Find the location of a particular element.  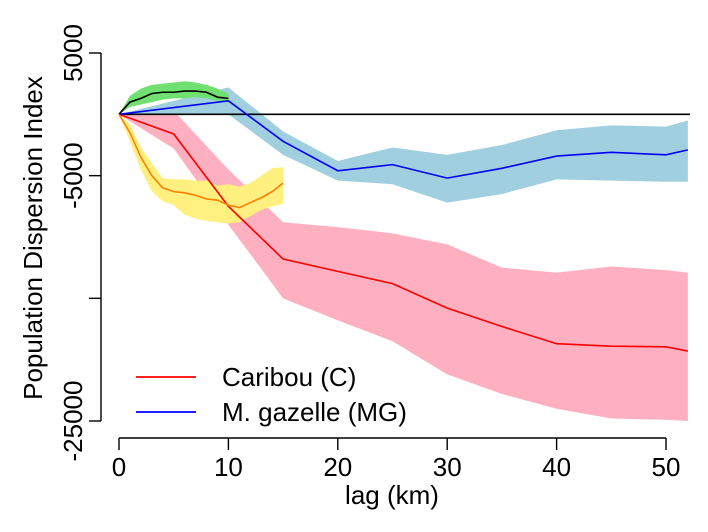

x-tick-label-1: 10 is located at coordinates (228, 467).